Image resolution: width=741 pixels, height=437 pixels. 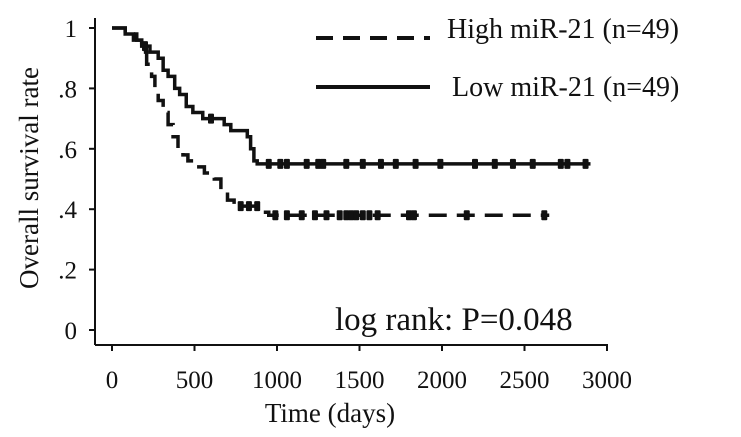 What do you see at coordinates (195, 380) in the screenshot?
I see `x-tick-label: 500` at bounding box center [195, 380].